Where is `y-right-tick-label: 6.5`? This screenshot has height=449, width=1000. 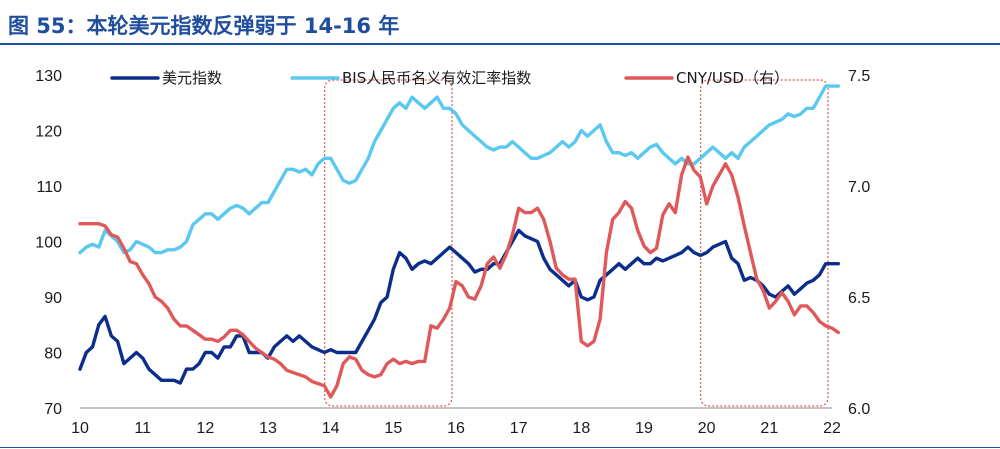
y-right-tick-label: 6.5 is located at coordinates (859, 298).